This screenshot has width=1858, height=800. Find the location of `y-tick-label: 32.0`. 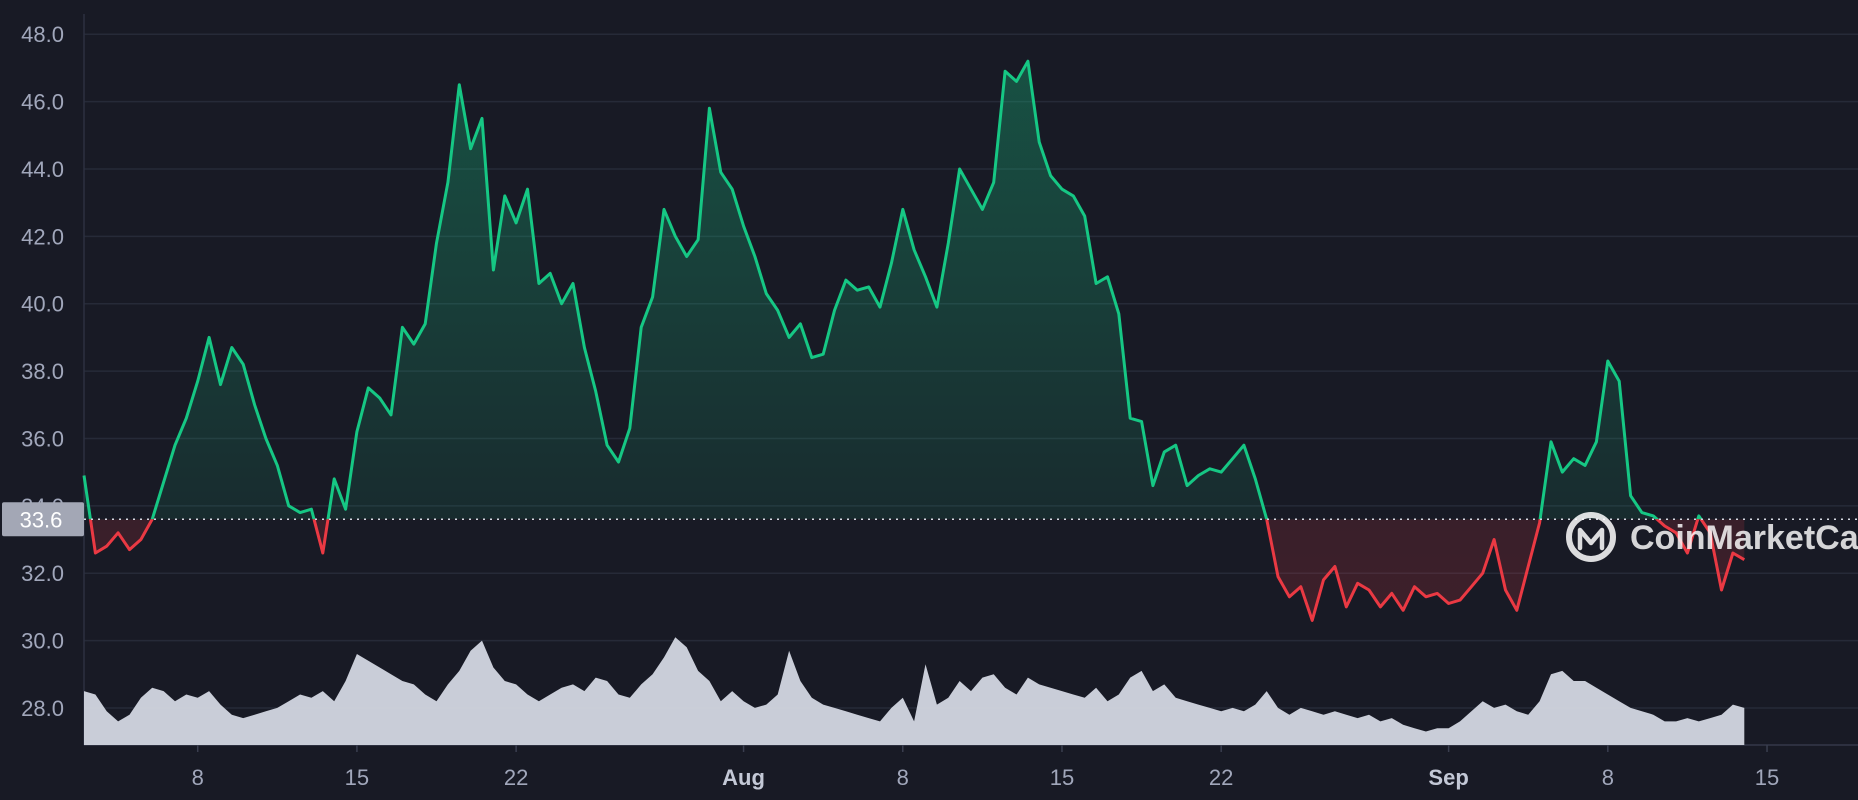

y-tick-label: 32.0 is located at coordinates (42, 573).